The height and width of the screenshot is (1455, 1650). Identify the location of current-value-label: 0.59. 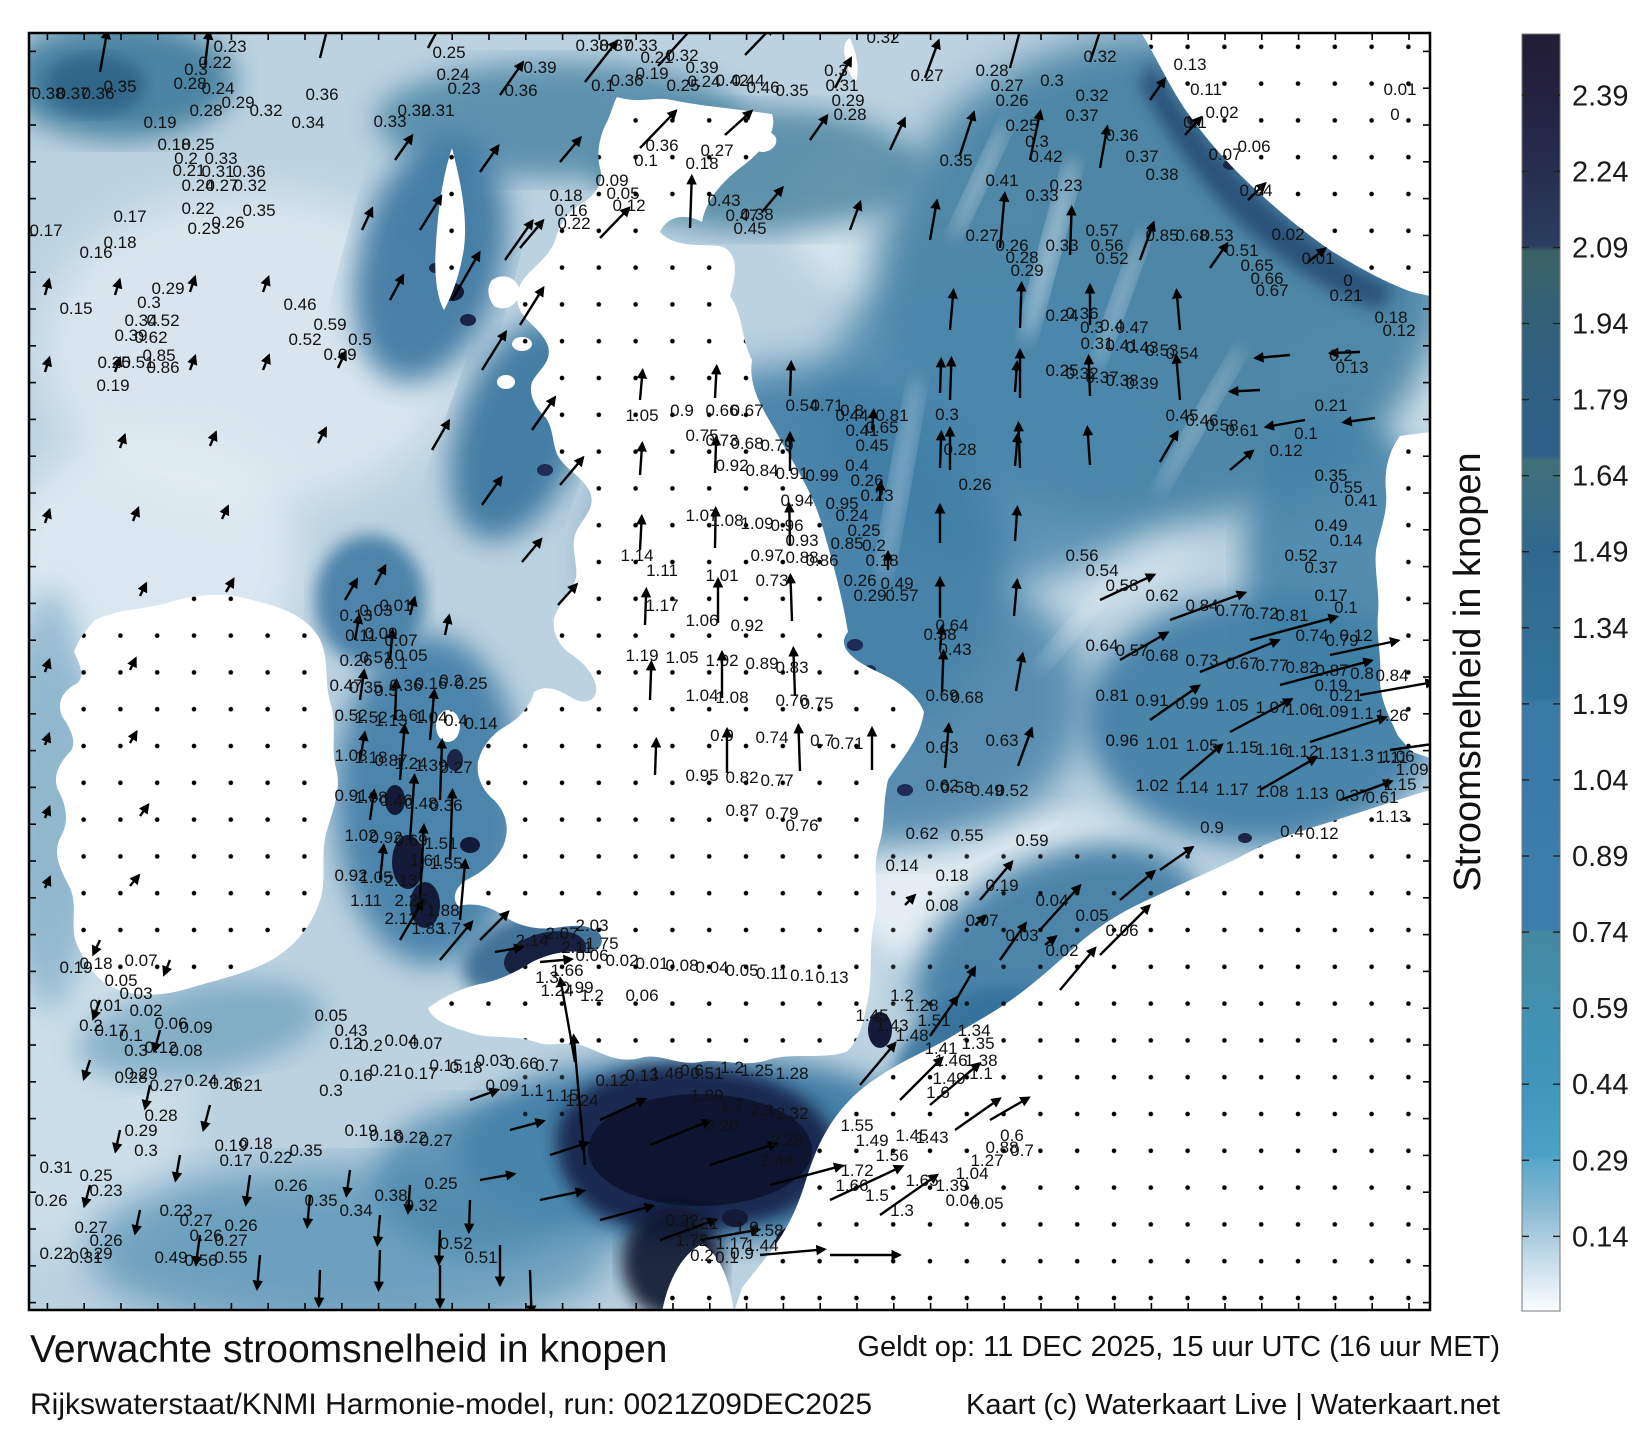
(329, 324).